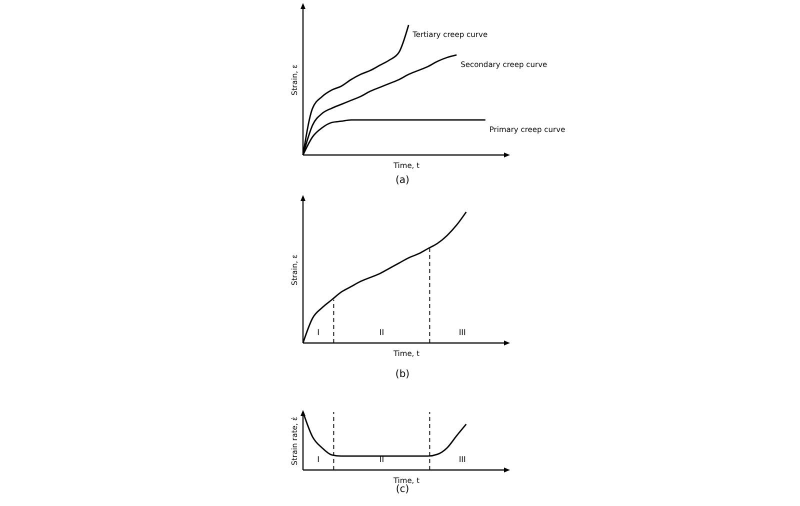 The width and height of the screenshot is (800, 506). What do you see at coordinates (402, 374) in the screenshot?
I see `text: (b)` at bounding box center [402, 374].